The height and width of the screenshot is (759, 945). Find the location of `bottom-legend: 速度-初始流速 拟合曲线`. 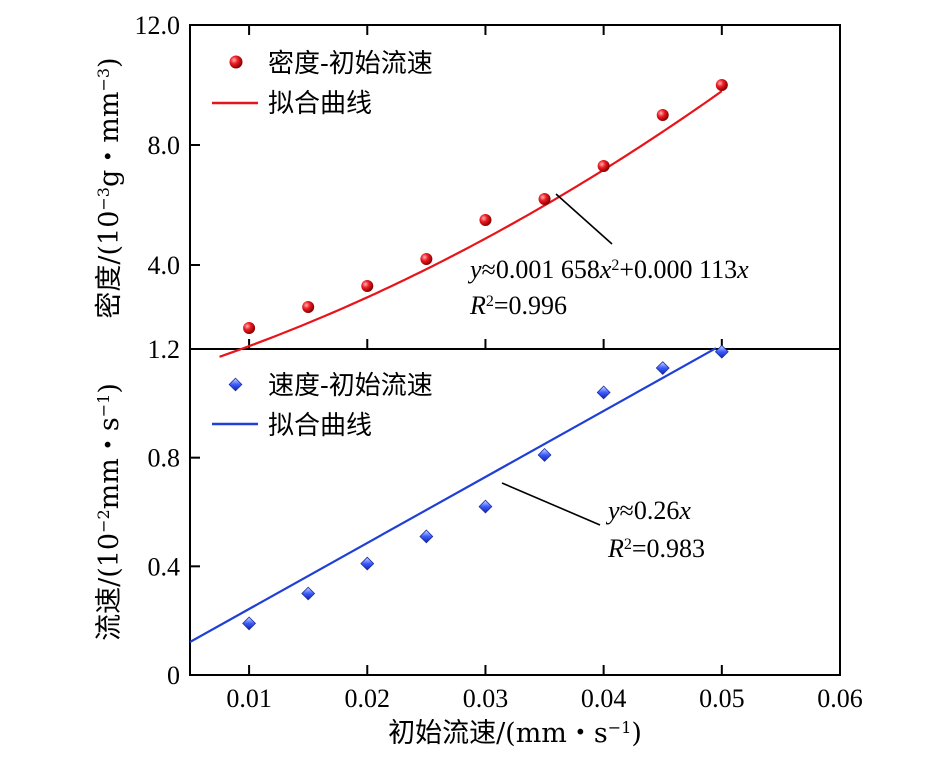

bottom-legend: 速度-初始流速 拟合曲线 is located at coordinates (322, 406).